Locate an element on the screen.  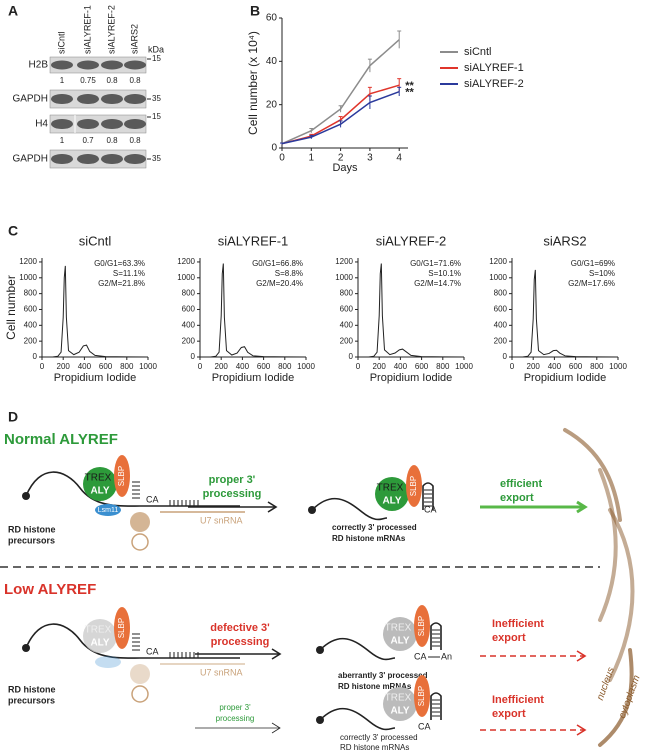
label: aberrantly 3' processed is located at coordinates (383, 675).